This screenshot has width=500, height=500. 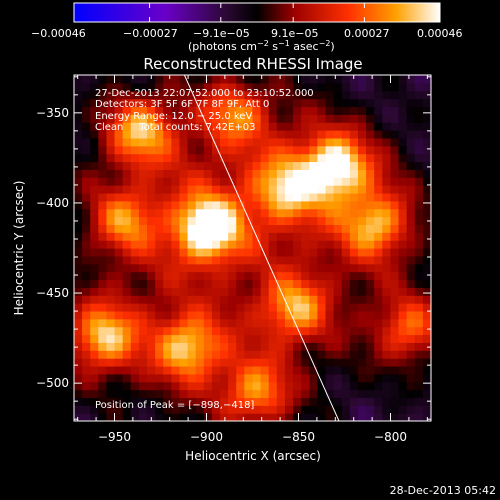 I want to click on x-tick-label: −850, so click(x=298, y=437).